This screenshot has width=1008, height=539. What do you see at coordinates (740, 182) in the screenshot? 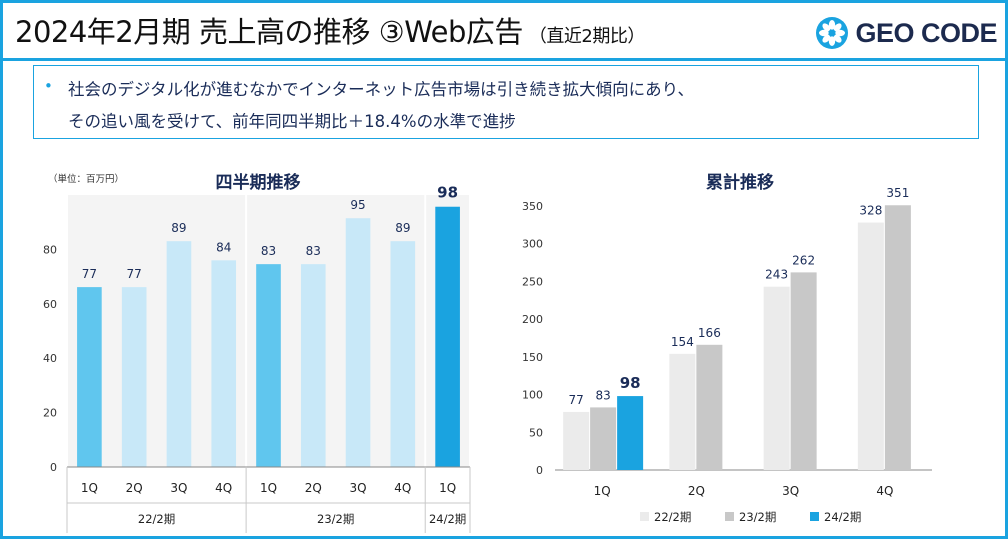
I see `chart-title-cumulative: 累計推移` at bounding box center [740, 182].